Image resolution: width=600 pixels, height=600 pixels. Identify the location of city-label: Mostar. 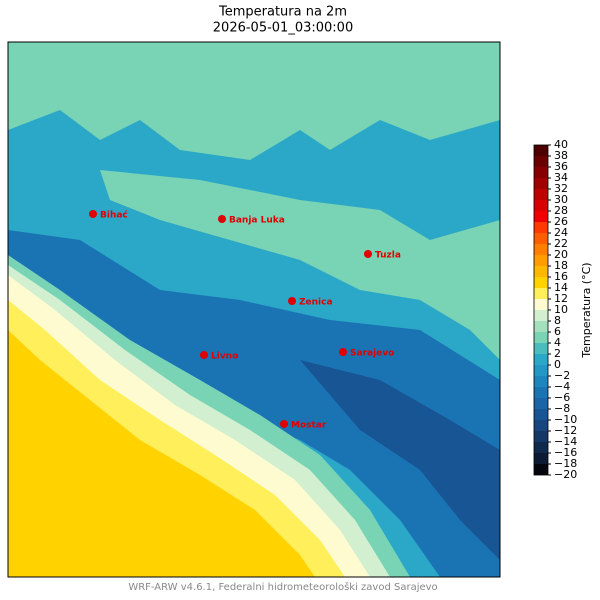
(309, 426).